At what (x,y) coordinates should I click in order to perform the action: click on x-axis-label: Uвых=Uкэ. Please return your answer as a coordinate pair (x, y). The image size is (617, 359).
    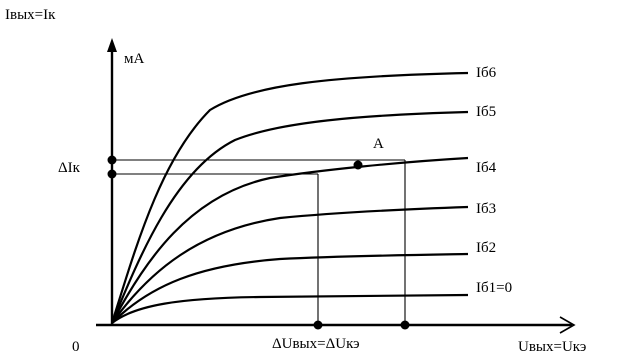
    Looking at the image, I should click on (552, 346).